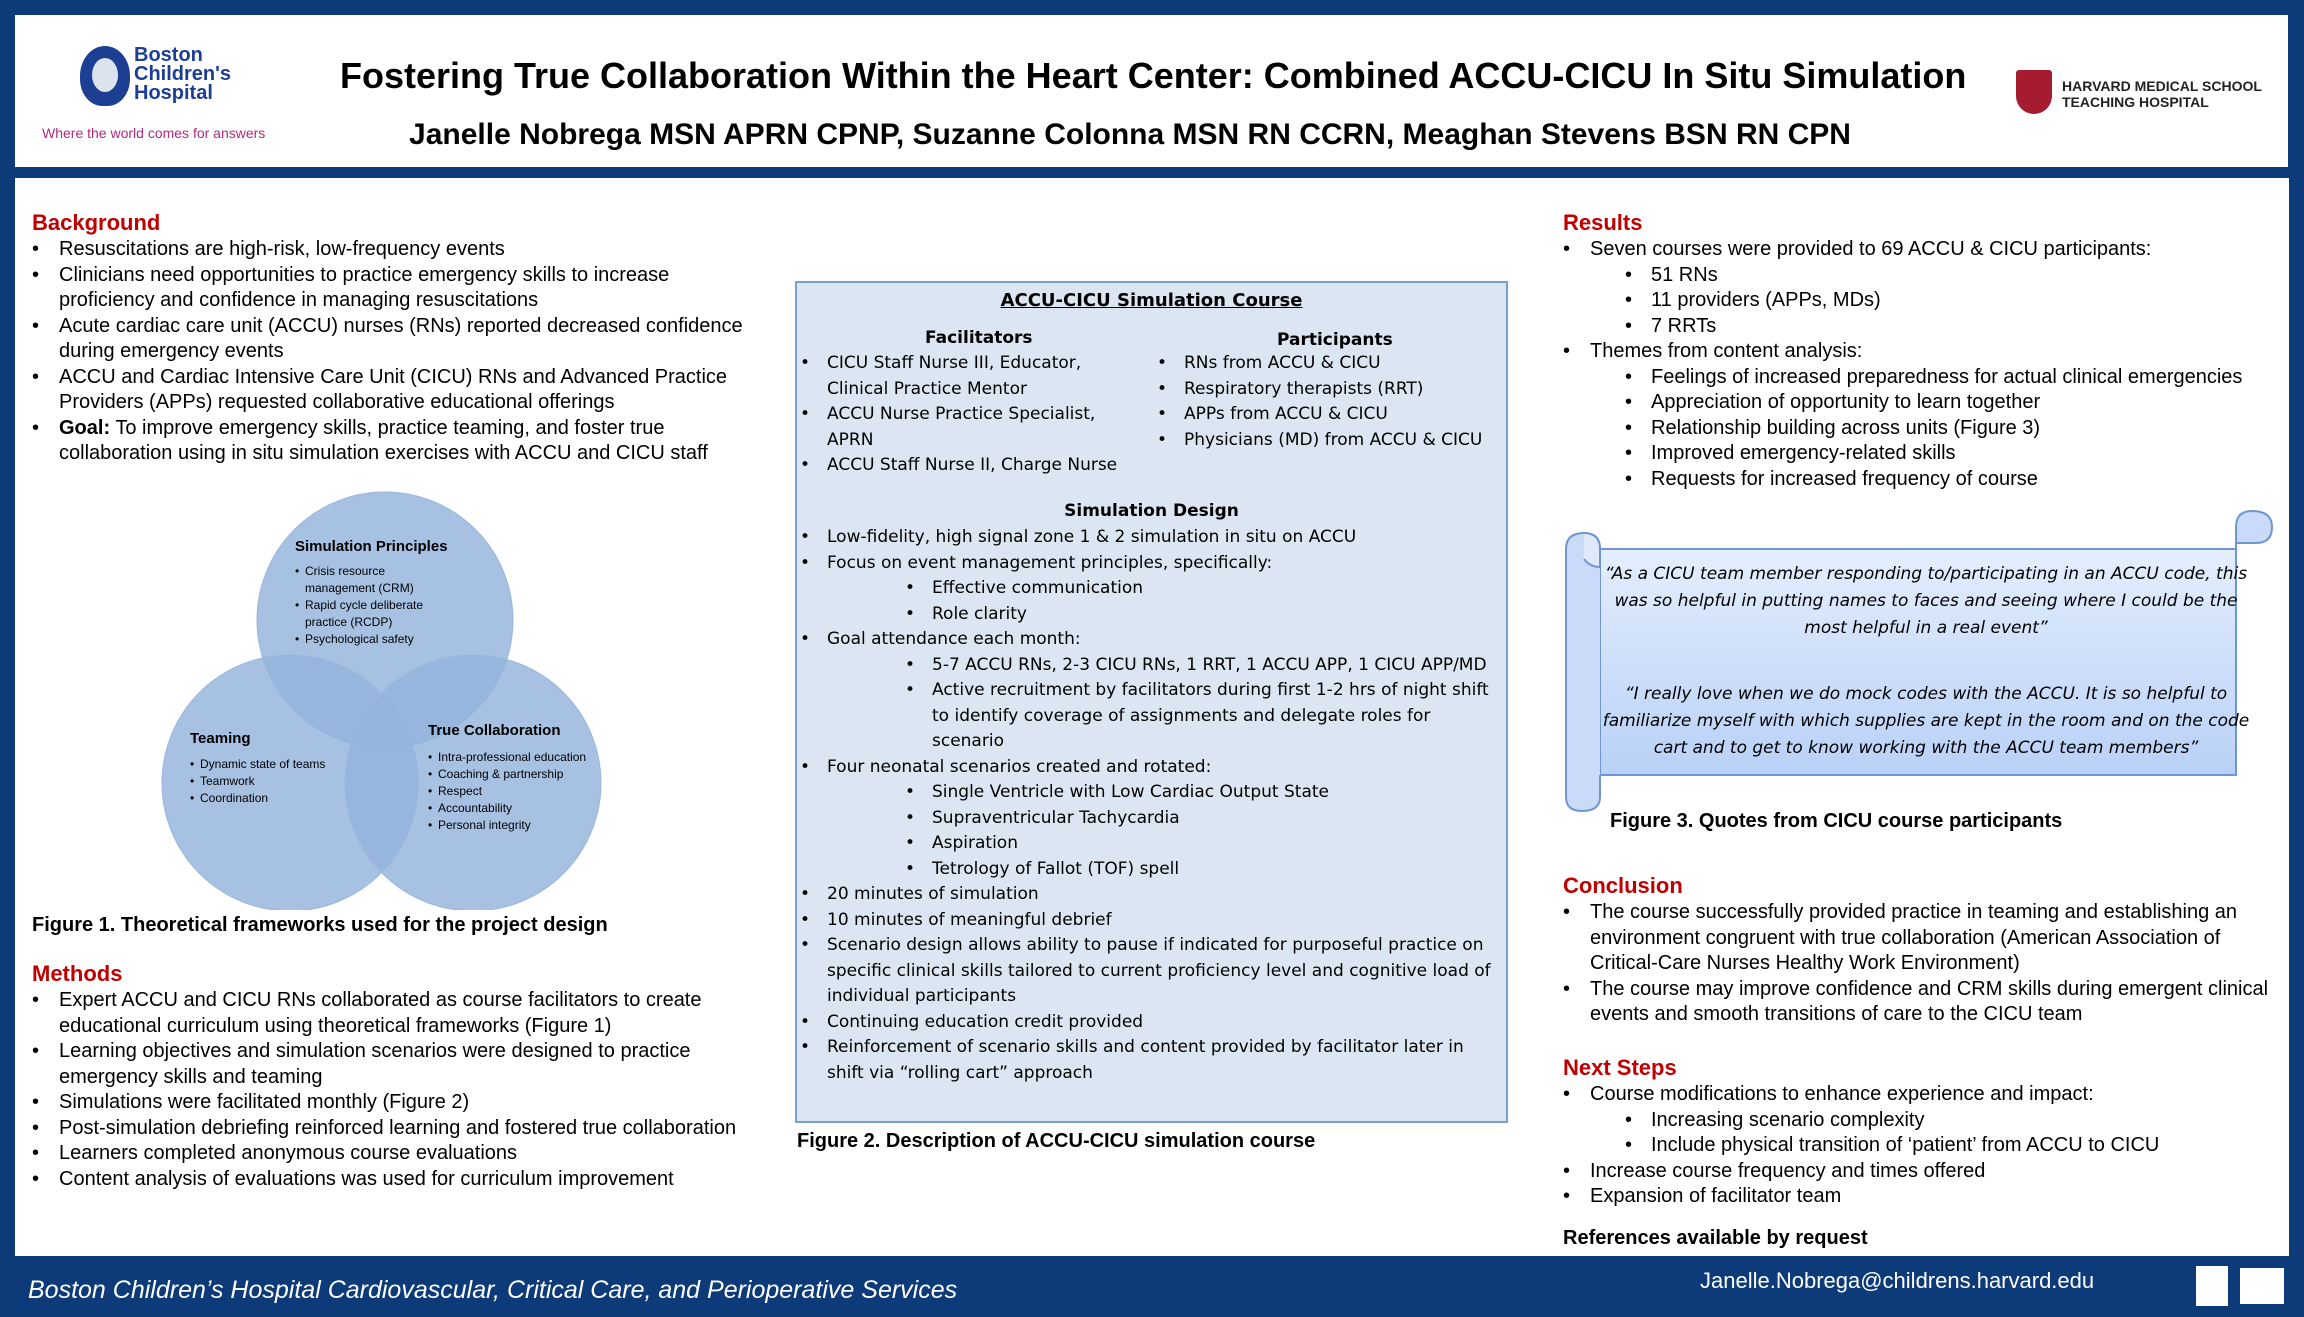 The width and height of the screenshot is (2304, 1317). Describe the element at coordinates (84, 428) in the screenshot. I see `goal-label: Goal:` at that location.